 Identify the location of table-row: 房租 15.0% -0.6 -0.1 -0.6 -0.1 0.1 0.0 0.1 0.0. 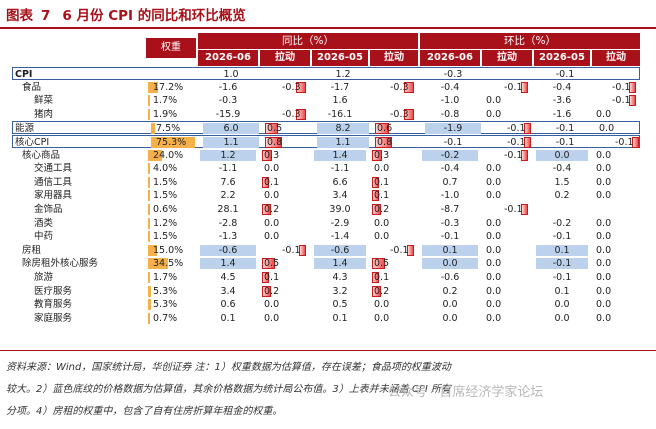
(330, 250).